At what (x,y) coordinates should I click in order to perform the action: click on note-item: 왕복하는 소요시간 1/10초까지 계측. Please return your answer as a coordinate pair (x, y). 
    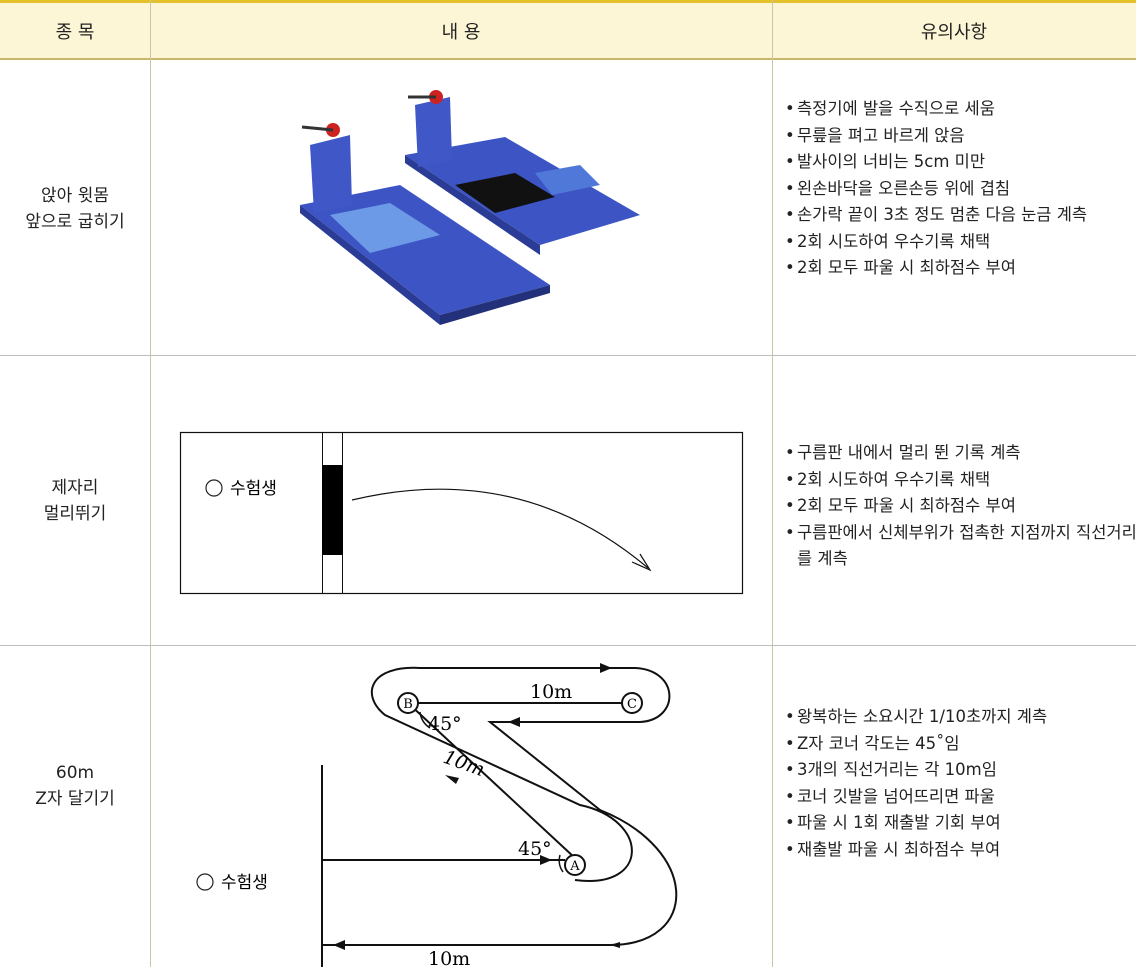
    Looking at the image, I should click on (960, 717).